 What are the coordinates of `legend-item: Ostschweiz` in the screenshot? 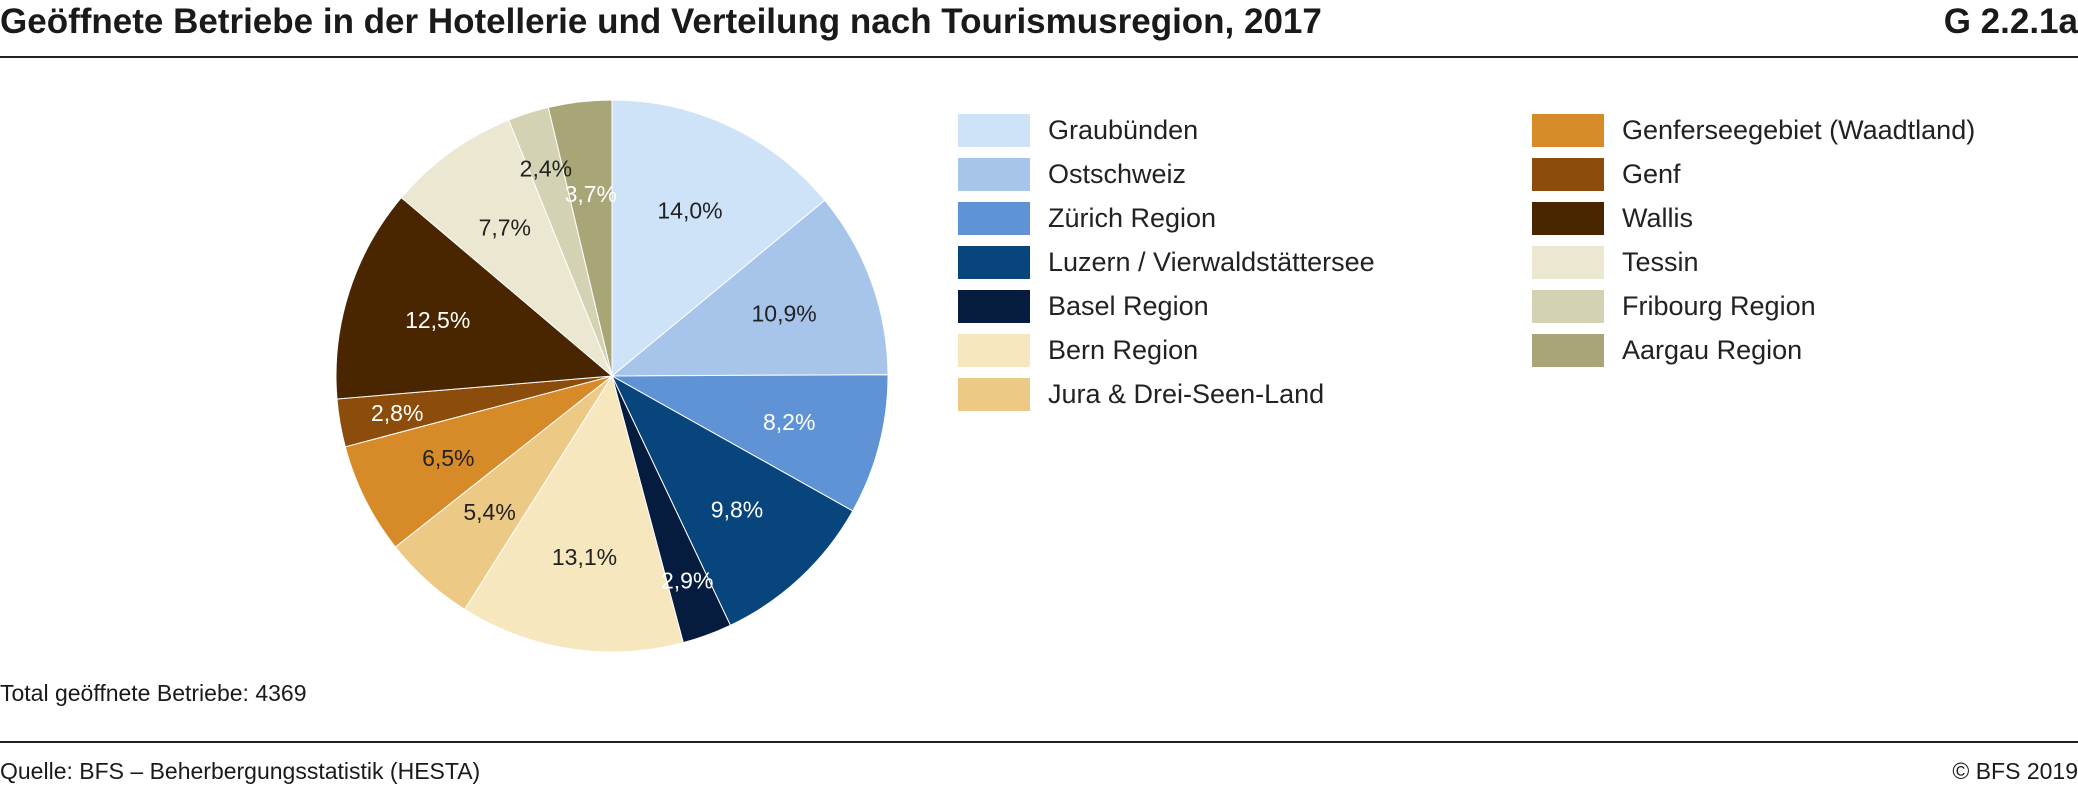 It's located at (1166, 174).